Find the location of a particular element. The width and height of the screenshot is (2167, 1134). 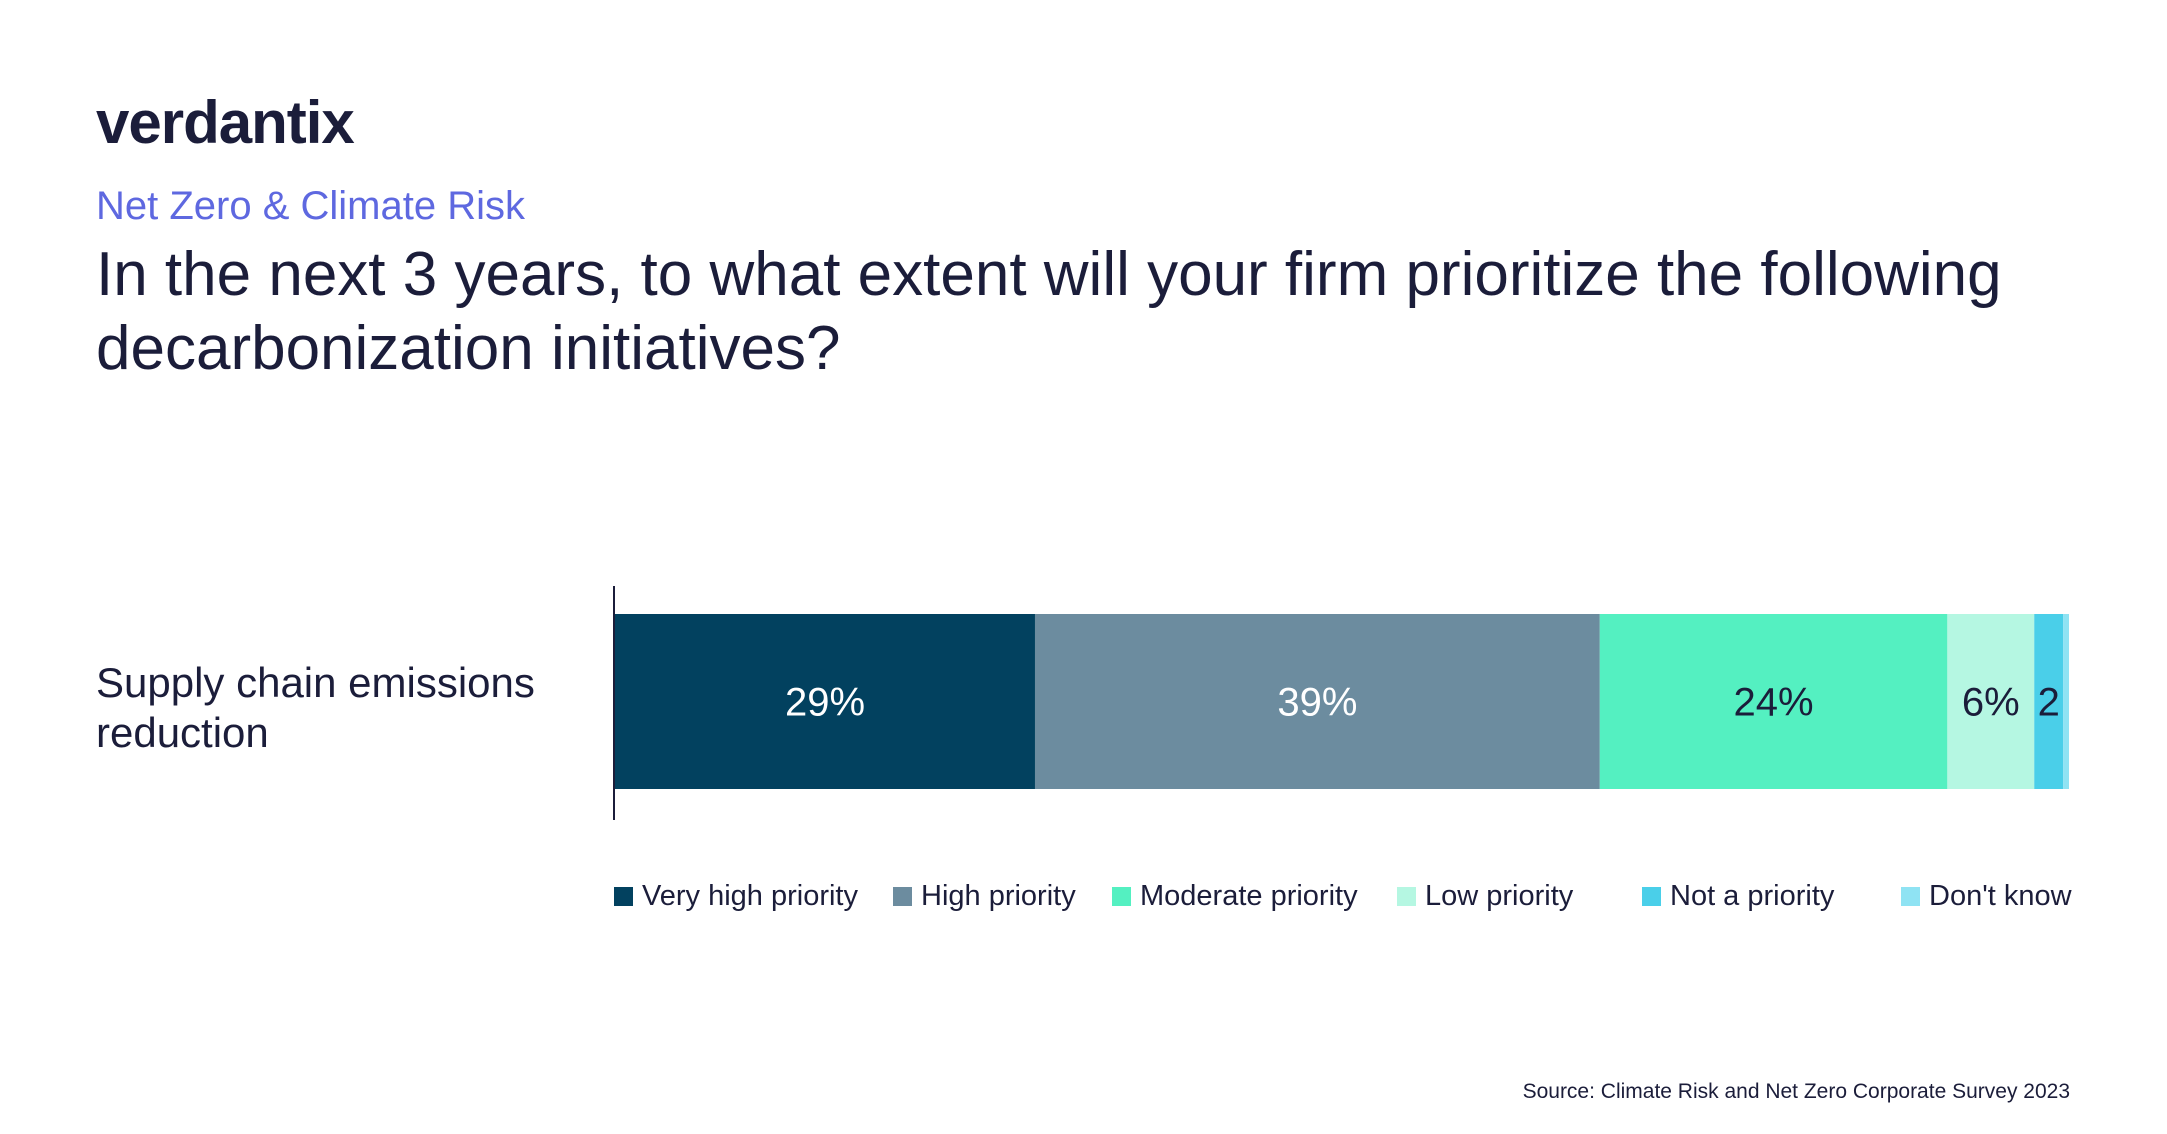

bar-segment-moderate-priority is located at coordinates (1773, 701).